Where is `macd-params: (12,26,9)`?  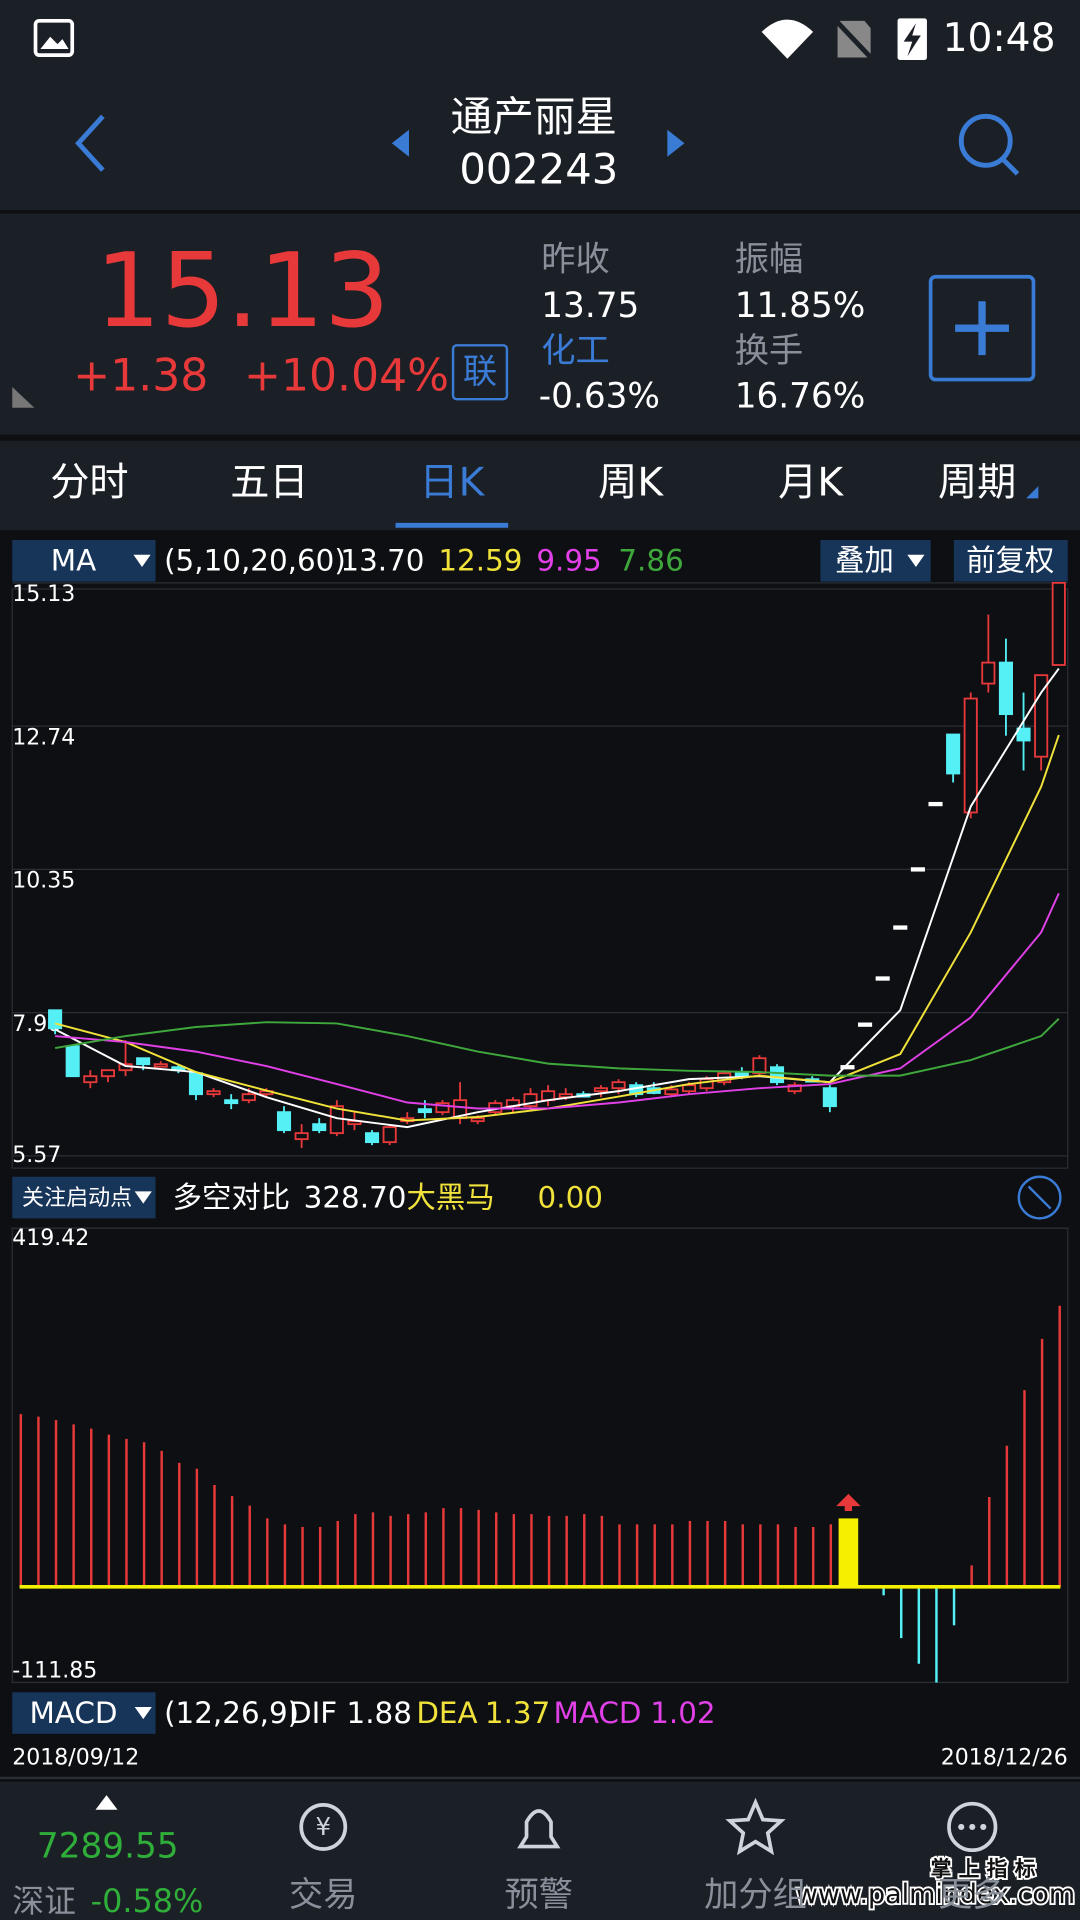
macd-params: (12,26,9) is located at coordinates (231, 1713).